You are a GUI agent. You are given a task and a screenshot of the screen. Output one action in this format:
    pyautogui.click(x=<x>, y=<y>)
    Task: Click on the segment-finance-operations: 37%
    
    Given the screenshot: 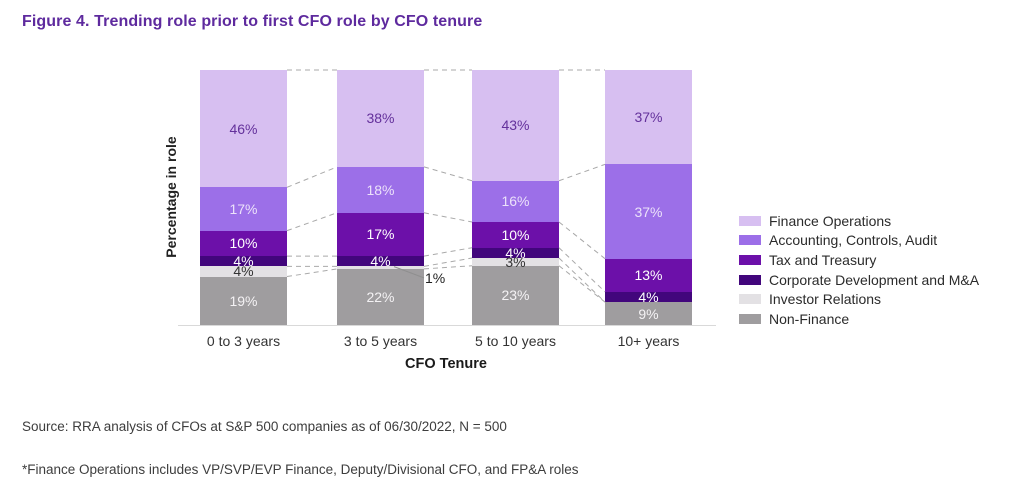 What is the action you would take?
    pyautogui.click(x=648, y=117)
    